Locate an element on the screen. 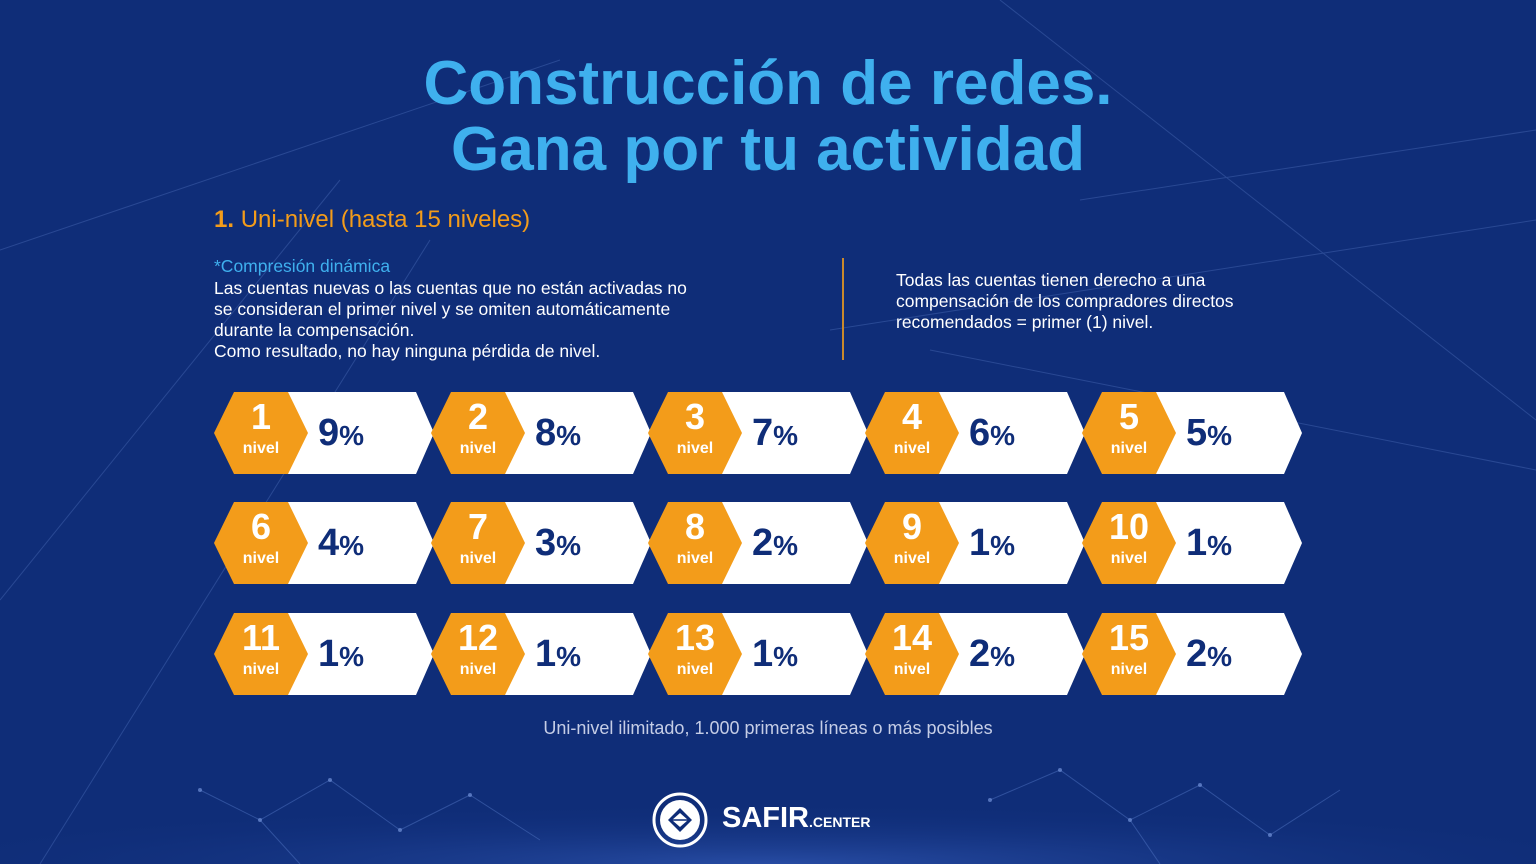  percentage-value: 7 is located at coordinates (763, 433).